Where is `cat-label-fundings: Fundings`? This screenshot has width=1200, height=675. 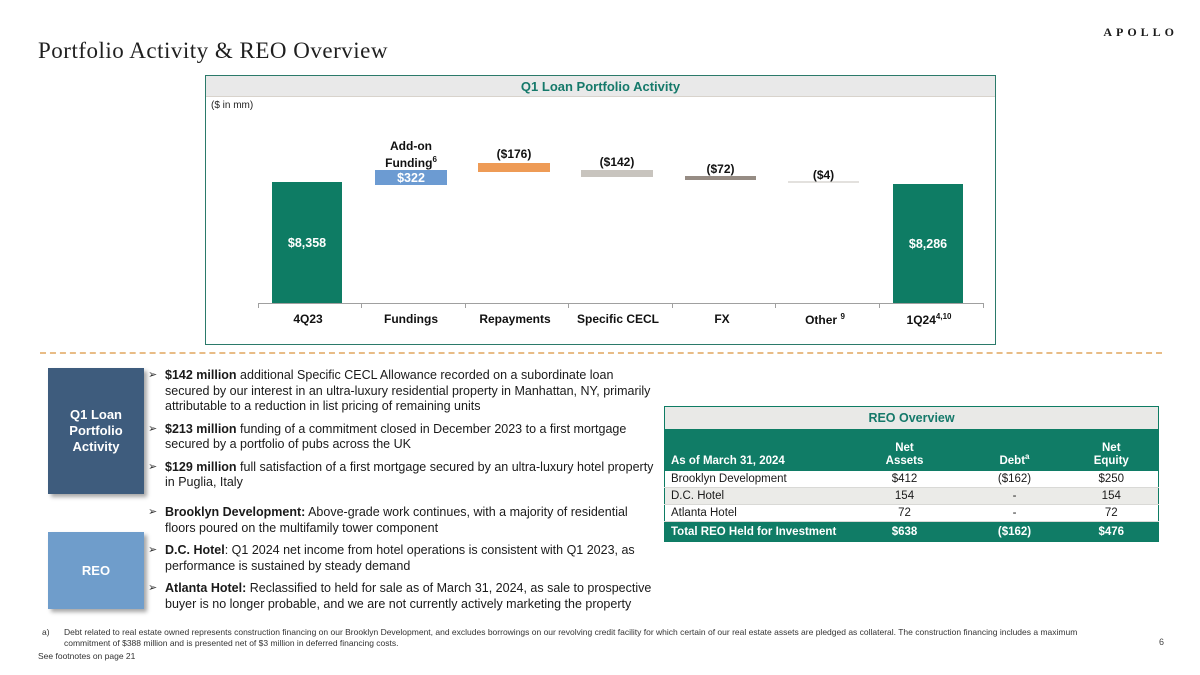 cat-label-fundings: Fundings is located at coordinates (411, 319).